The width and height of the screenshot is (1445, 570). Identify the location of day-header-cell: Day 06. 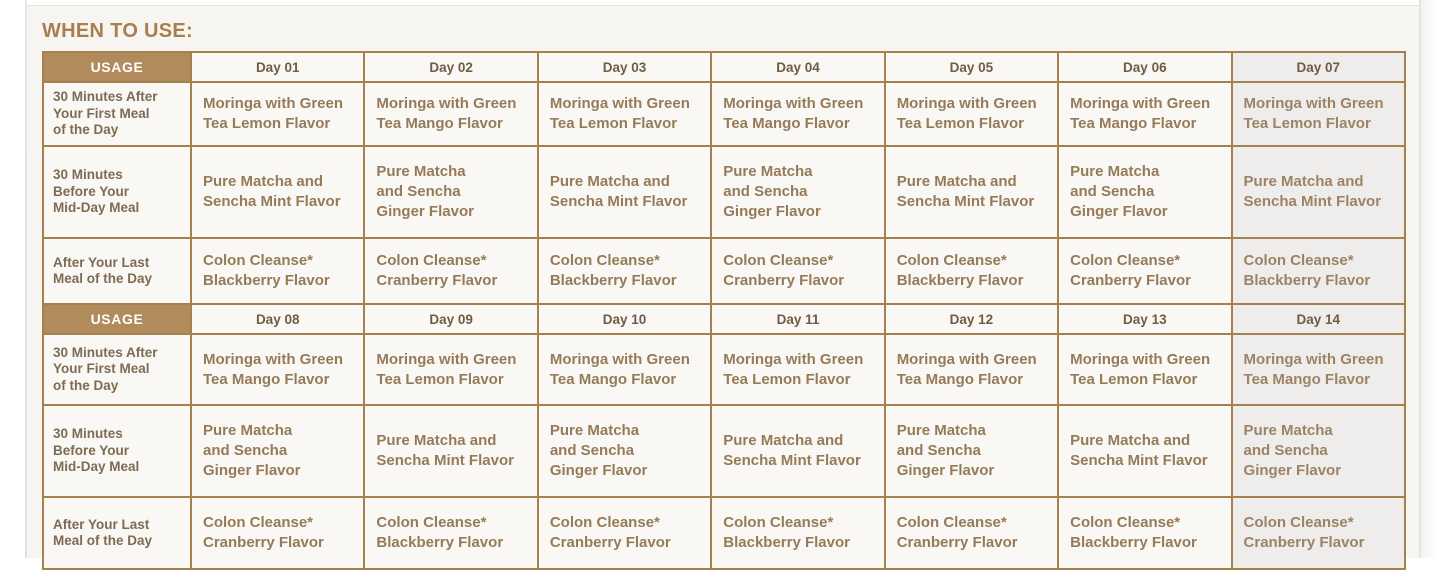
(1145, 67).